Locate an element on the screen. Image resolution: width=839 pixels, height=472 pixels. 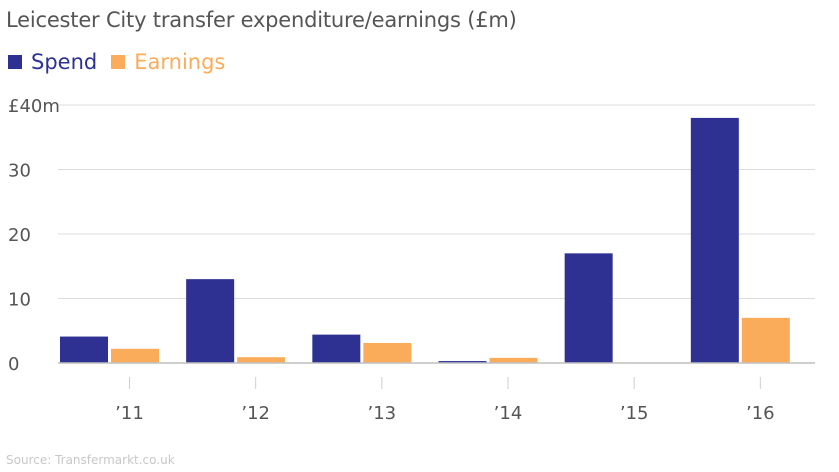
legend-item-earnings: Earnings is located at coordinates (168, 62).